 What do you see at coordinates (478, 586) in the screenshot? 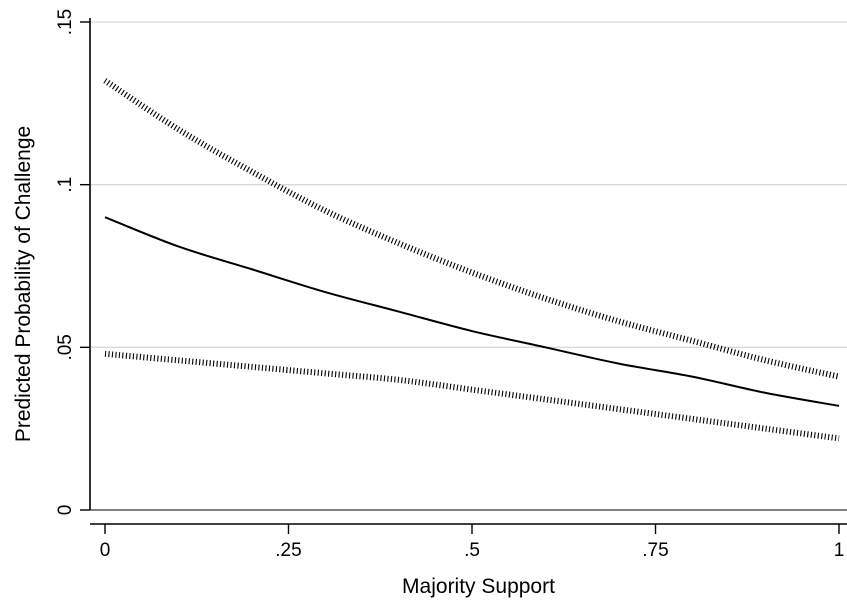
I see `x-axis-title: Majority Support` at bounding box center [478, 586].